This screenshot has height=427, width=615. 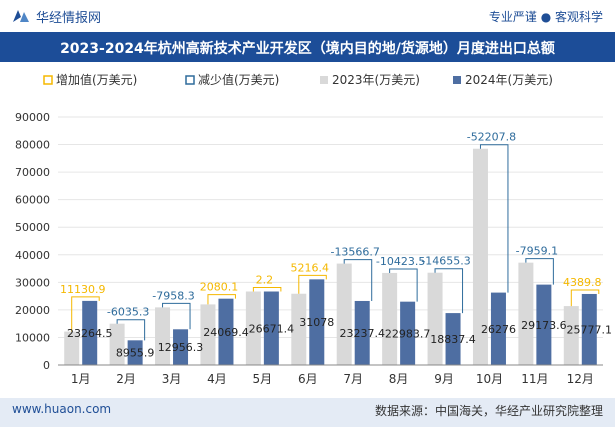 I want to click on bar-2024-value-label: 25777.1, so click(x=590, y=329).